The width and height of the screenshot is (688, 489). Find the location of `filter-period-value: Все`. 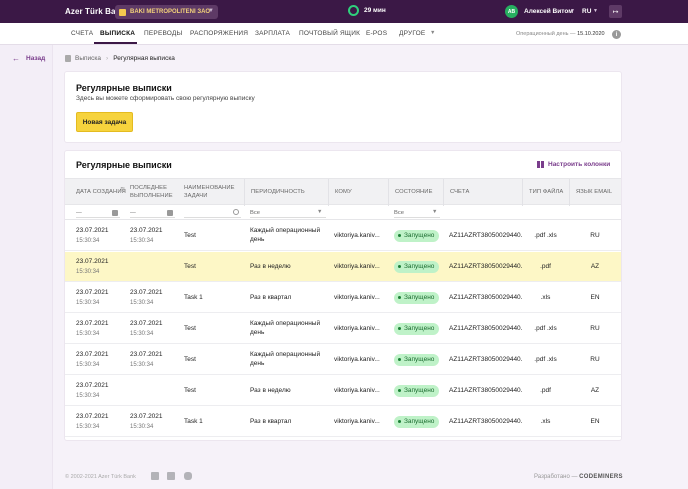

filter-period-value: Все is located at coordinates (255, 213).